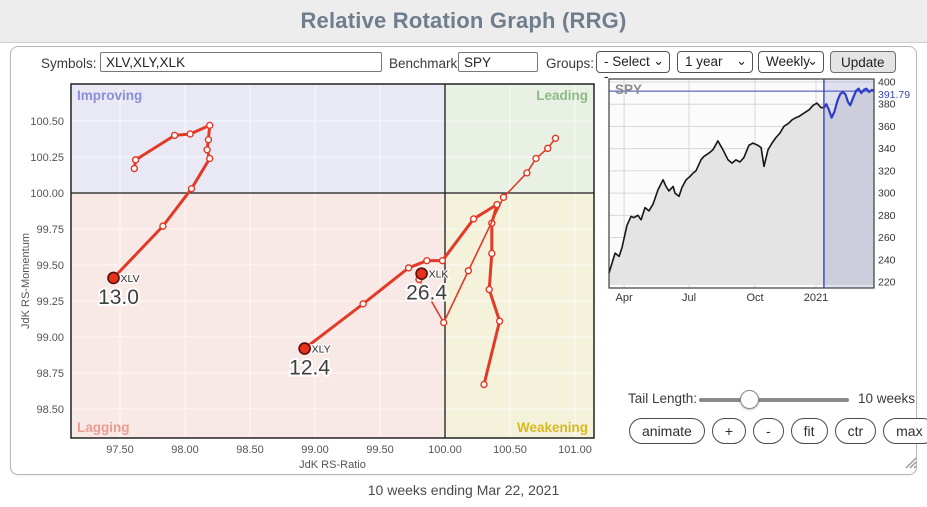 The image size is (927, 507). I want to click on x-tick-label: 100.00, so click(445, 450).